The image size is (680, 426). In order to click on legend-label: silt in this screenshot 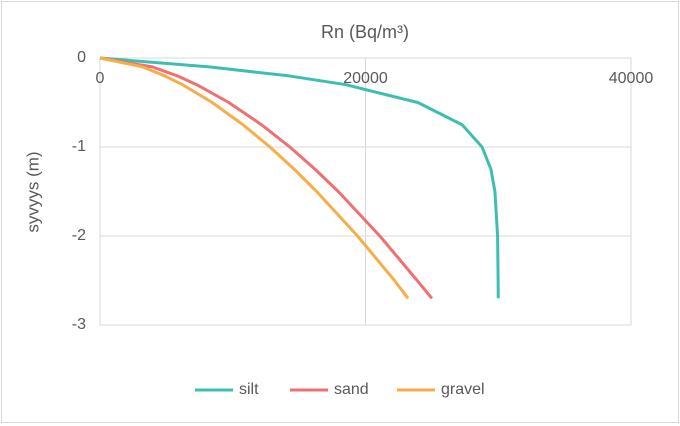, I will do `click(249, 389)`.